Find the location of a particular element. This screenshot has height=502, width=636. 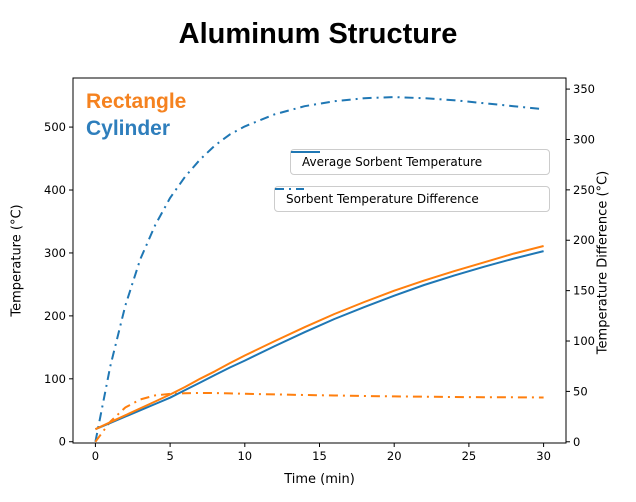

y-right-tick-label: 250 is located at coordinates (584, 190).